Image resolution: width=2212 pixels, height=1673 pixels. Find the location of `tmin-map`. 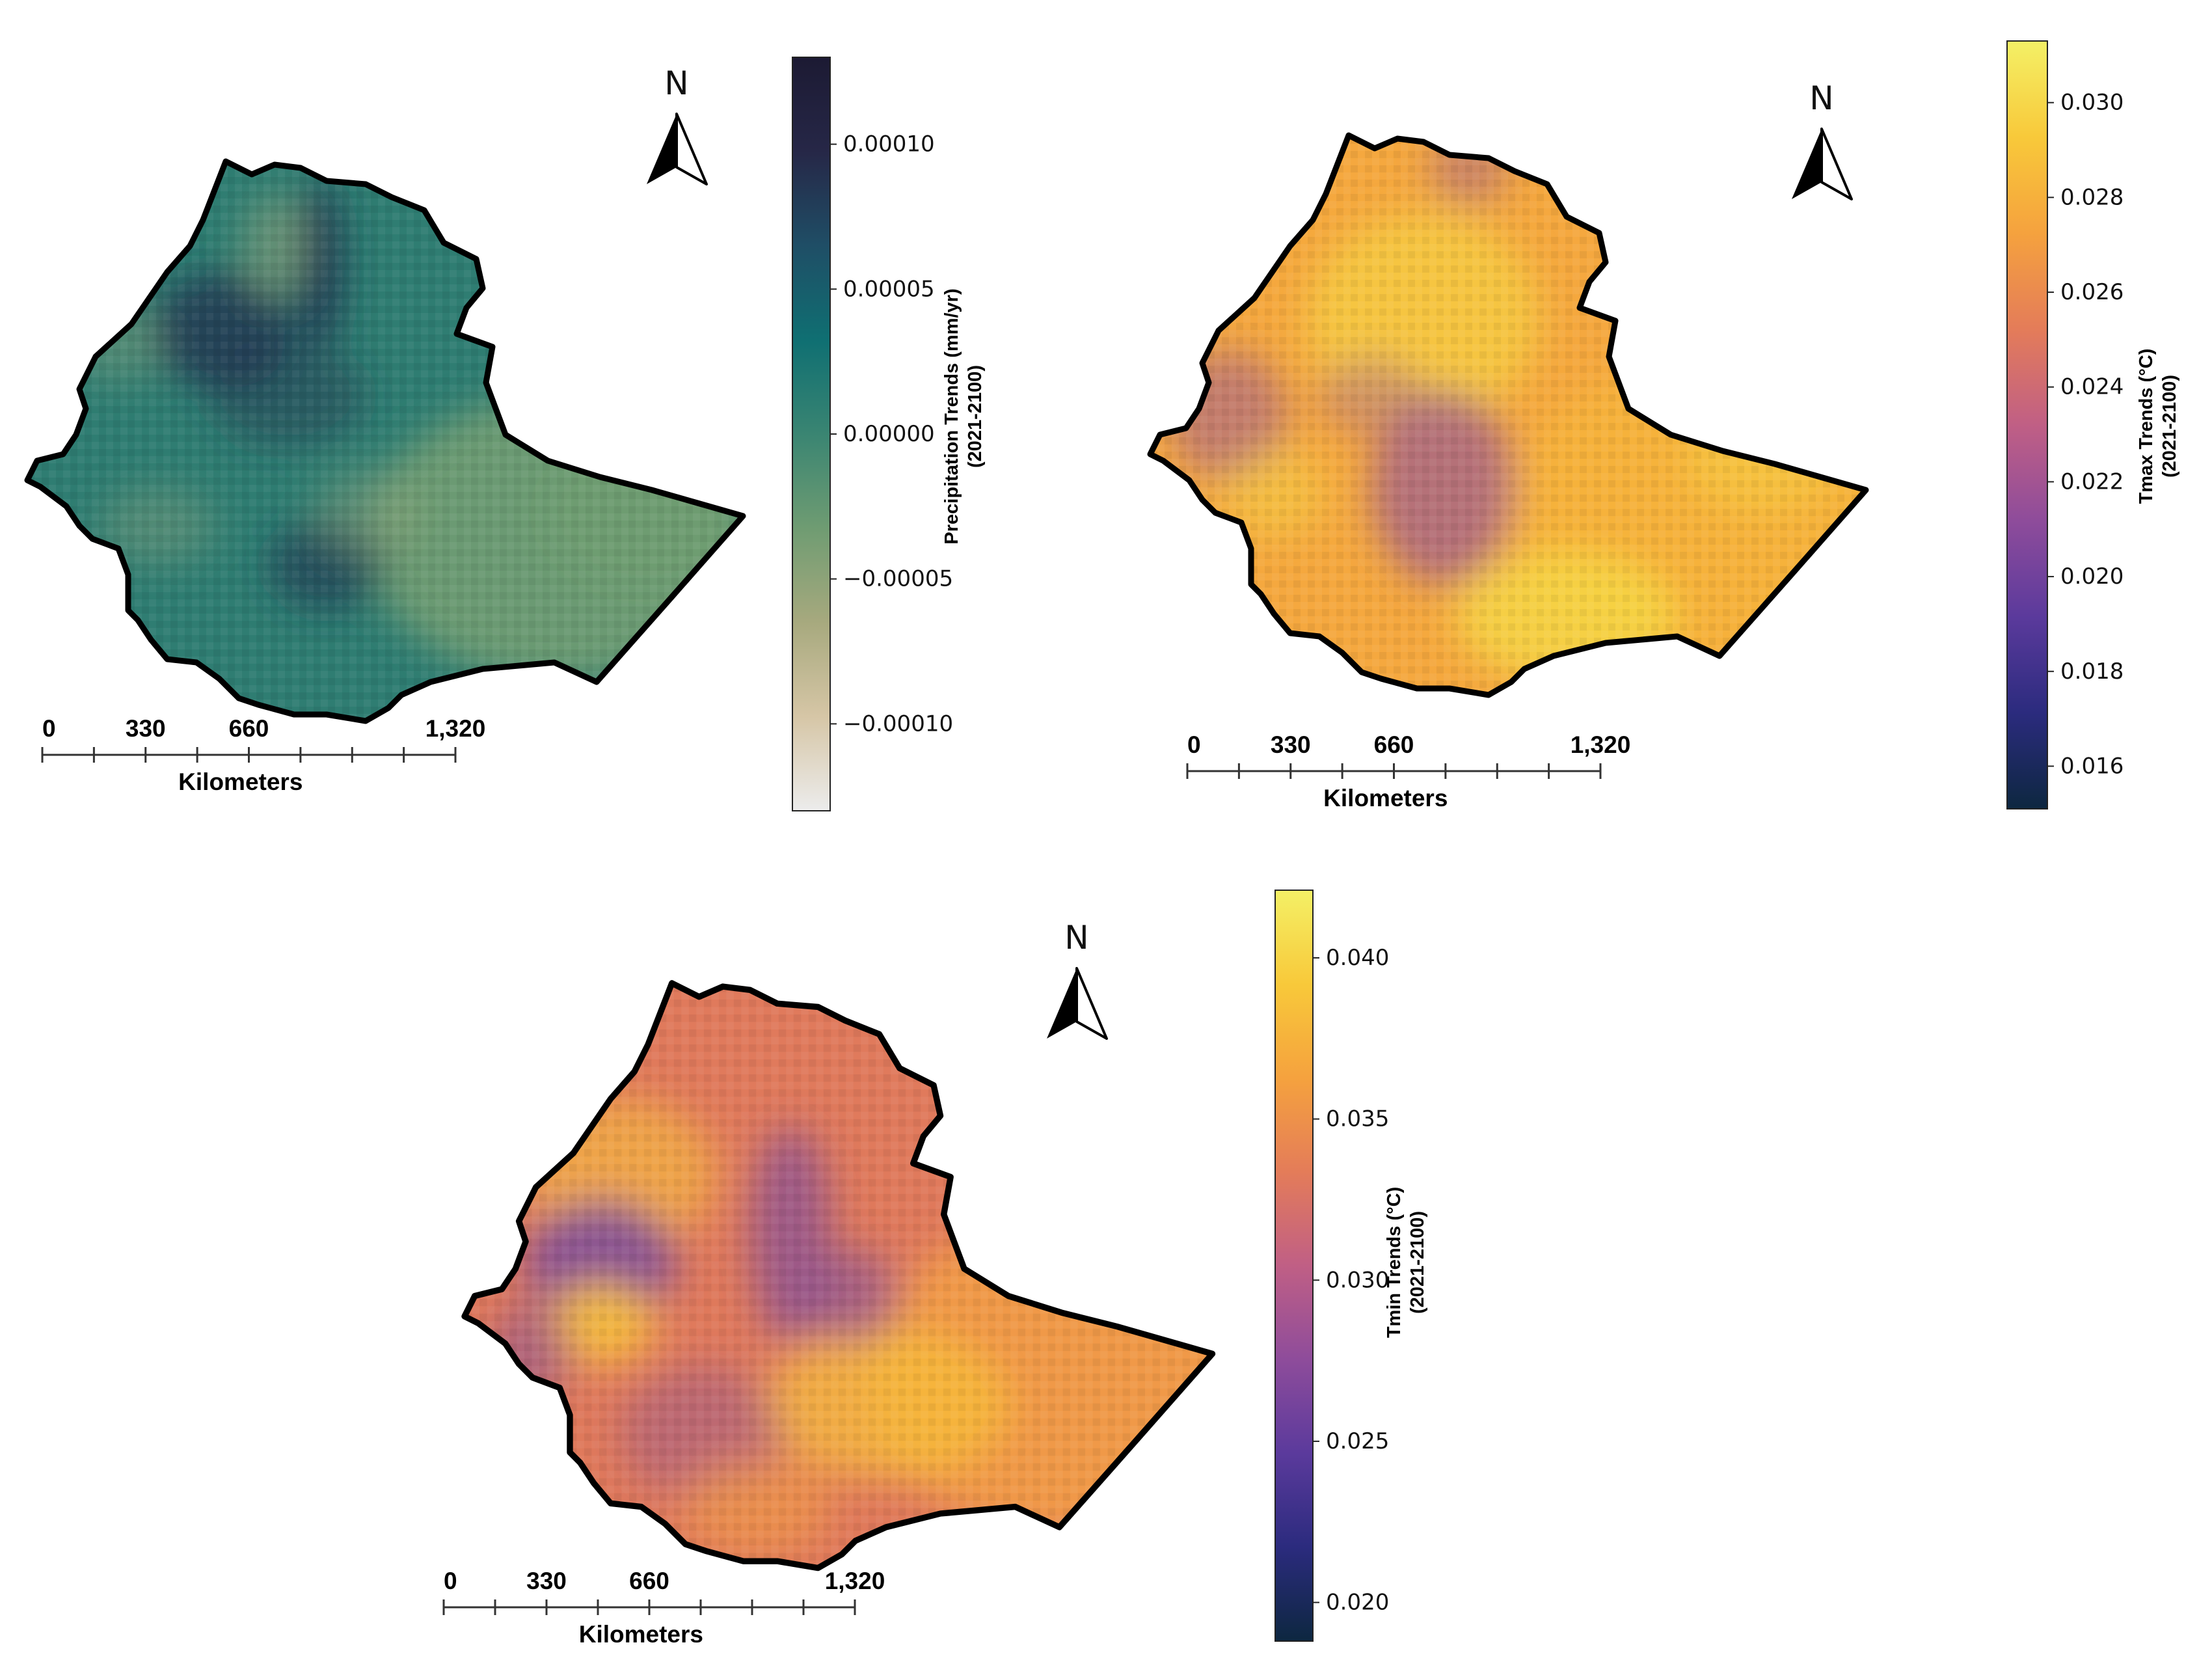

tmin-map is located at coordinates (839, 1275).